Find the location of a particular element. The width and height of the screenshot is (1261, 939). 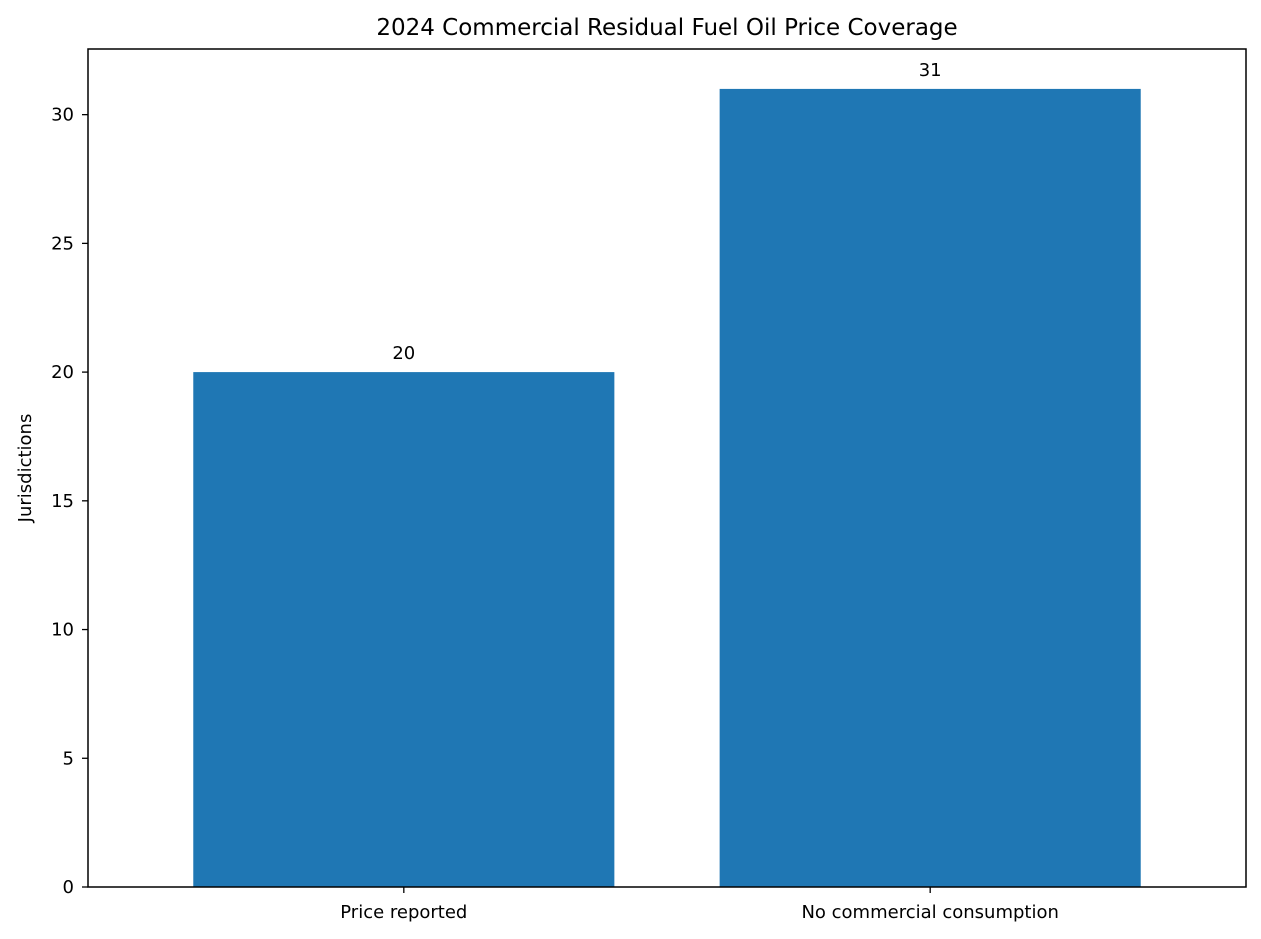

y-axis: 0 5 10 15 20 25 30 is located at coordinates (69, 501).